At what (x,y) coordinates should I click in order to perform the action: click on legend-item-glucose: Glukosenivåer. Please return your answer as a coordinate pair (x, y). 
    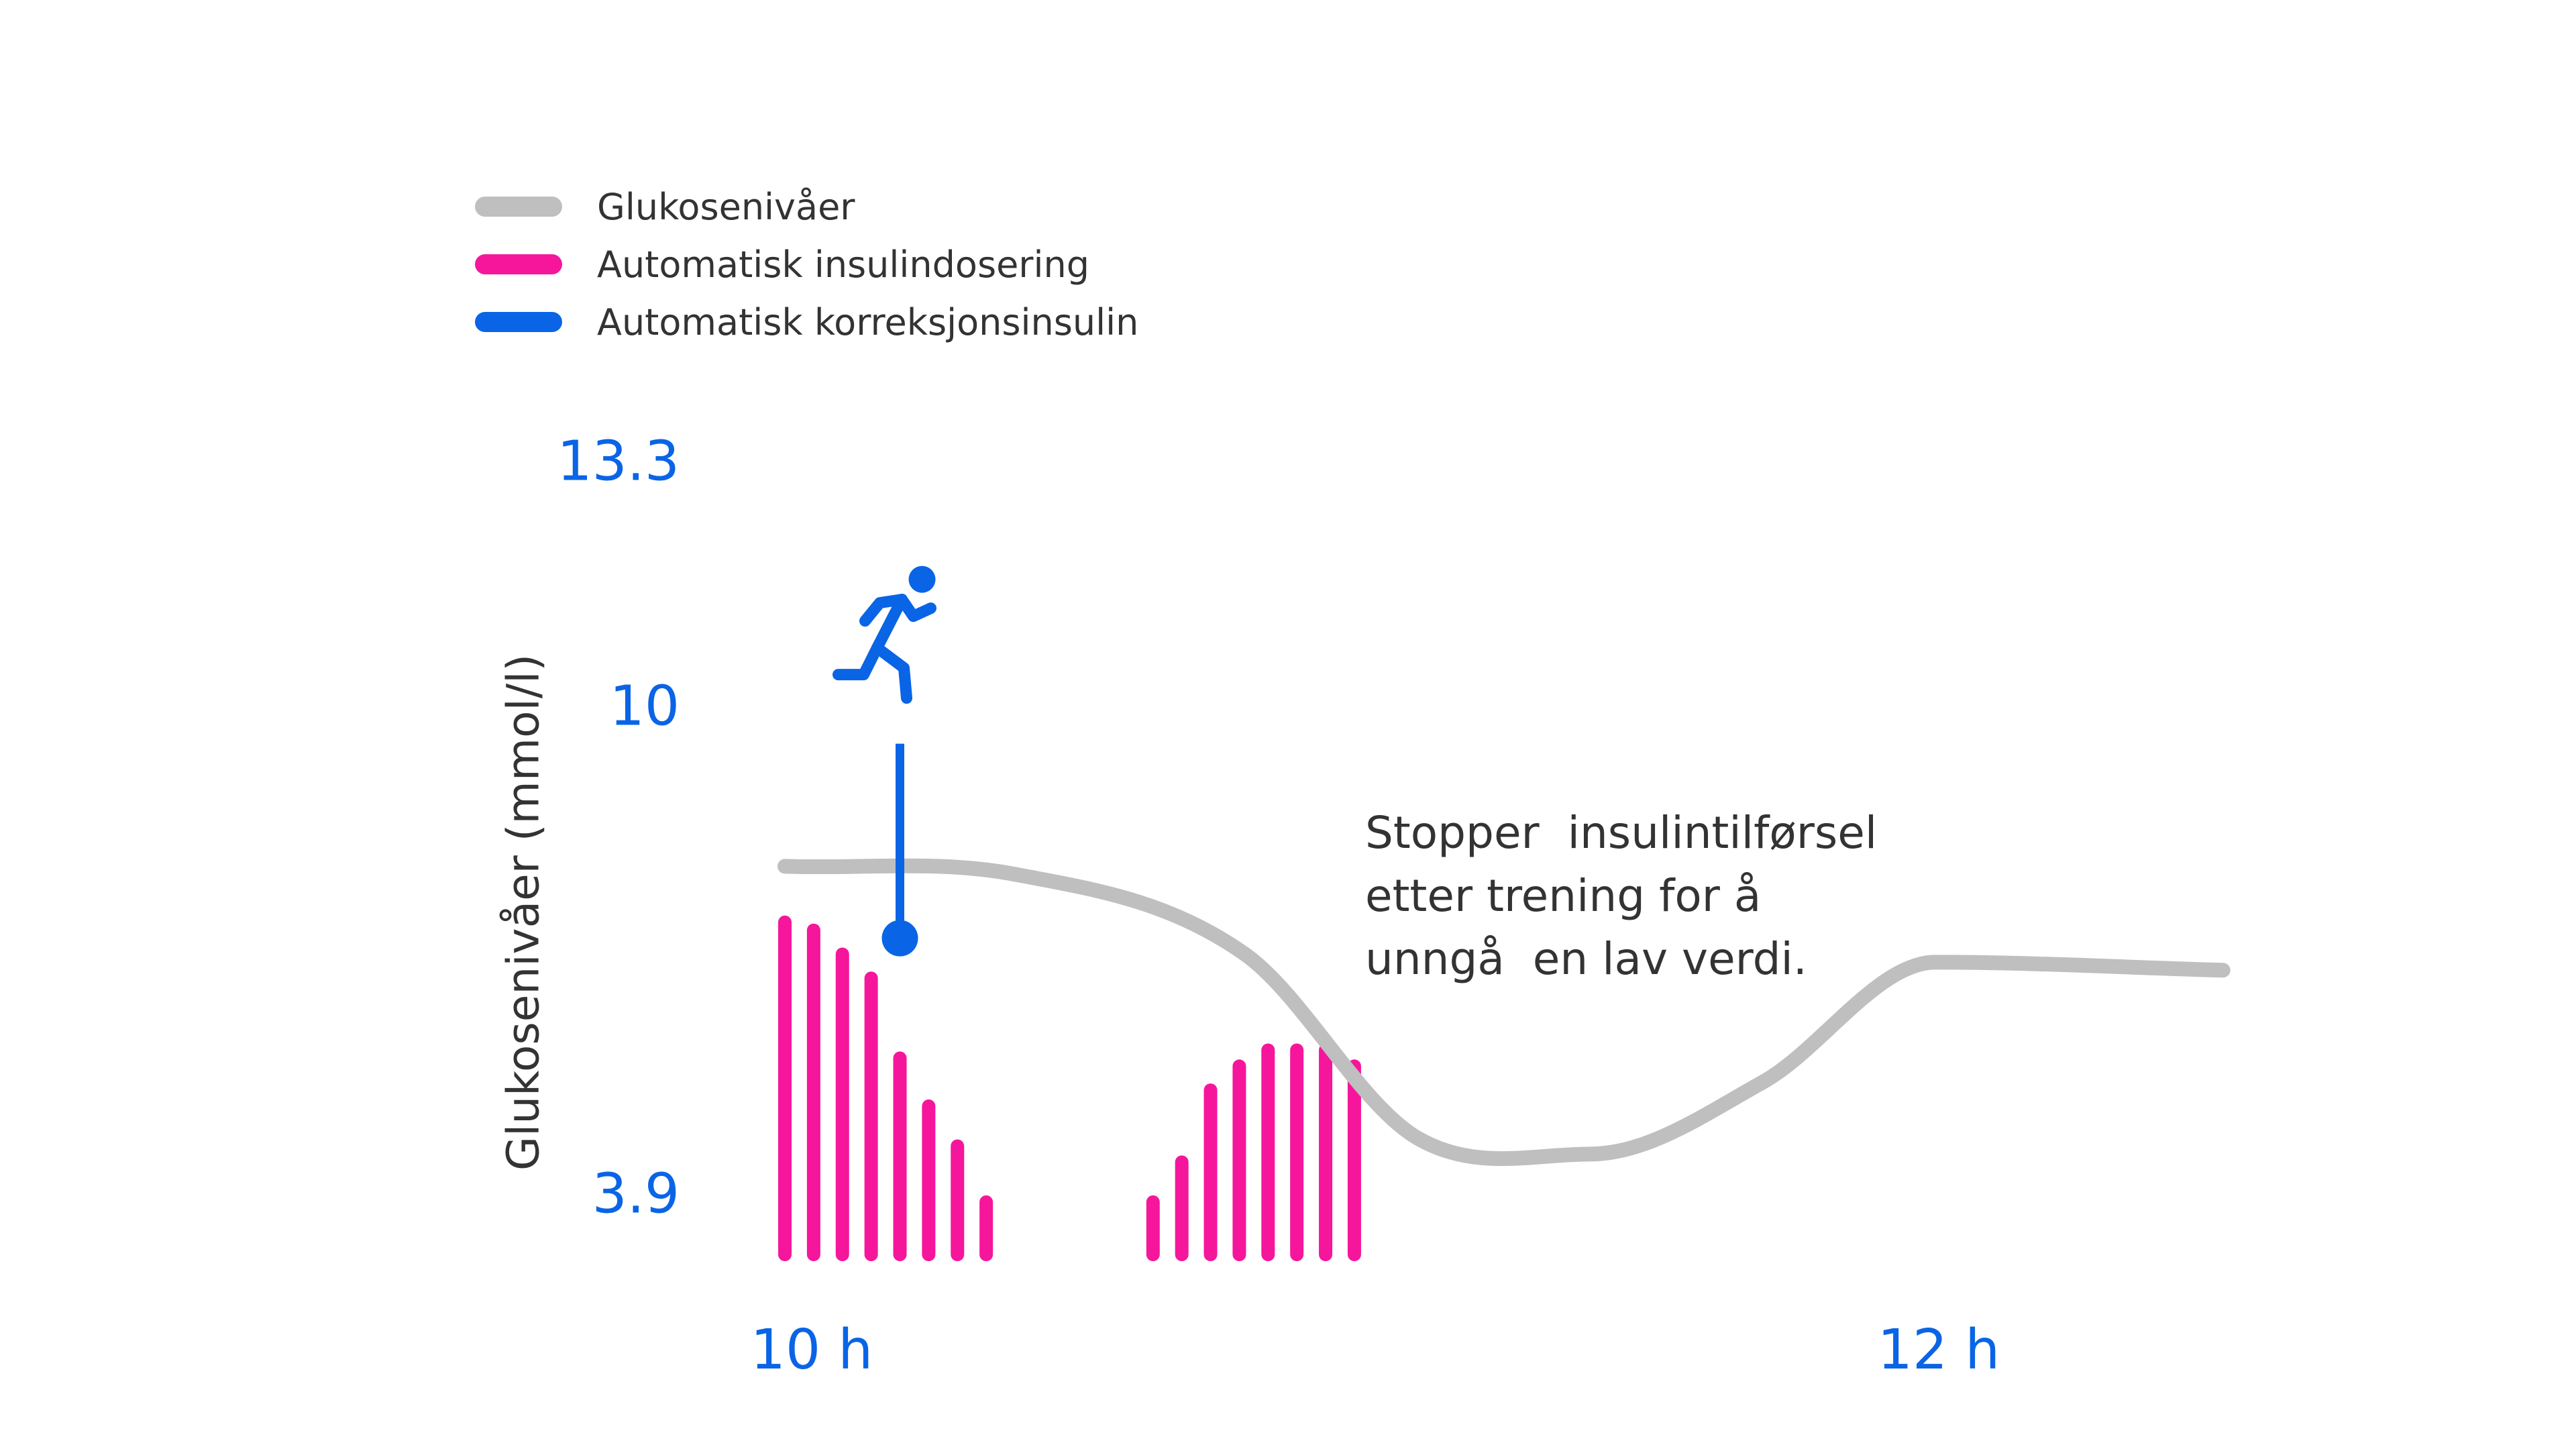
    Looking at the image, I should click on (806, 206).